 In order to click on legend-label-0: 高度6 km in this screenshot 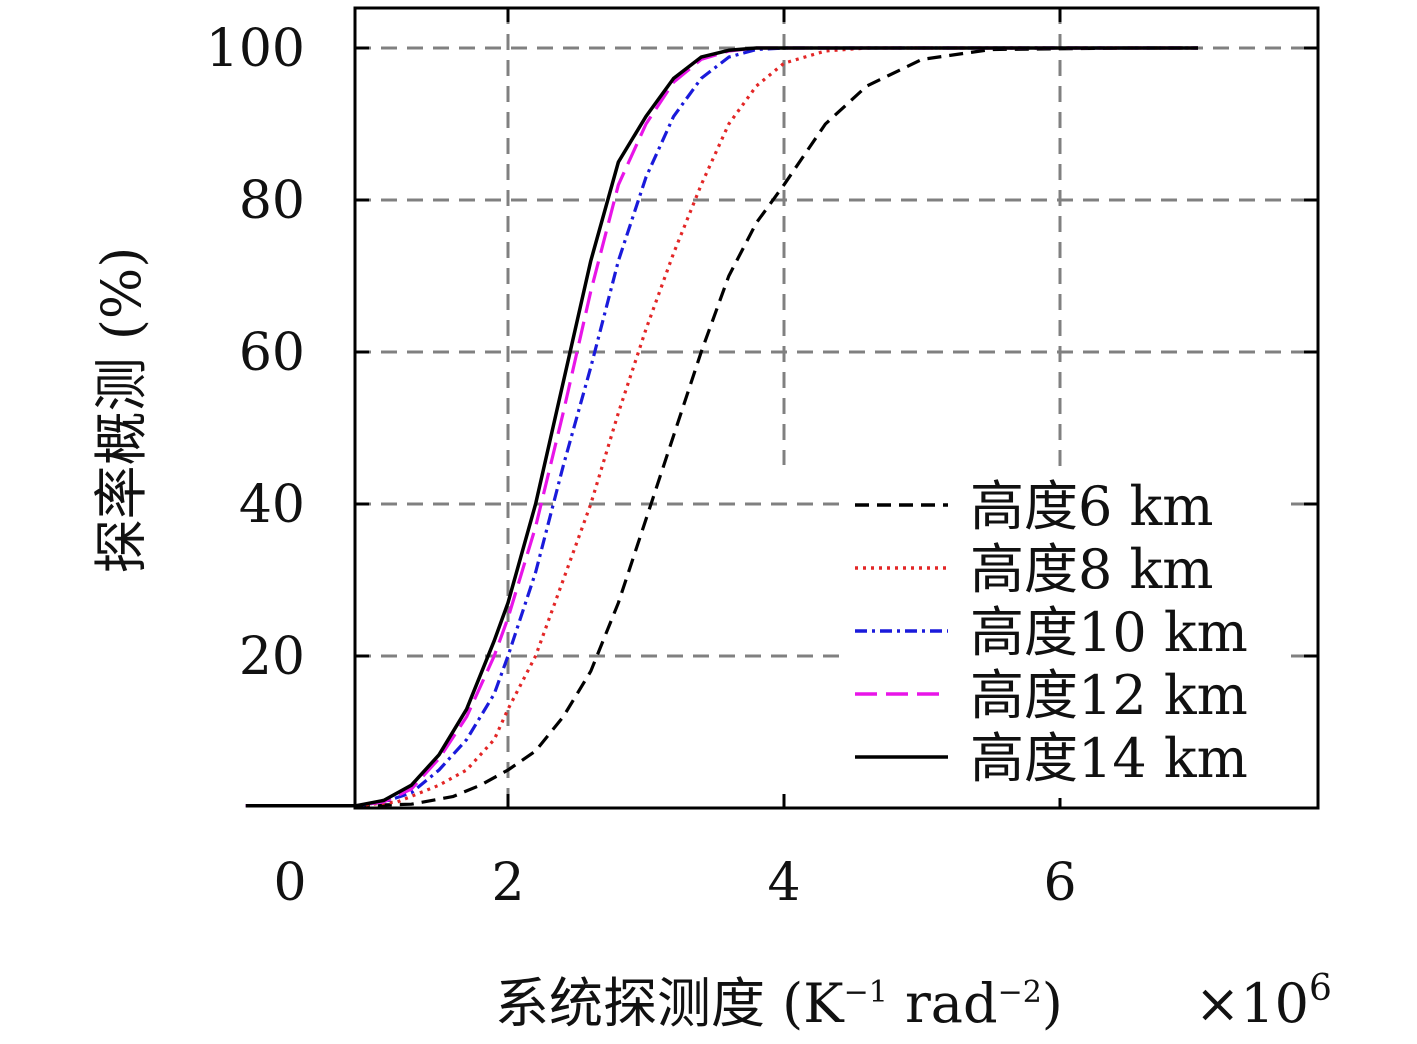, I will do `click(1091, 506)`.